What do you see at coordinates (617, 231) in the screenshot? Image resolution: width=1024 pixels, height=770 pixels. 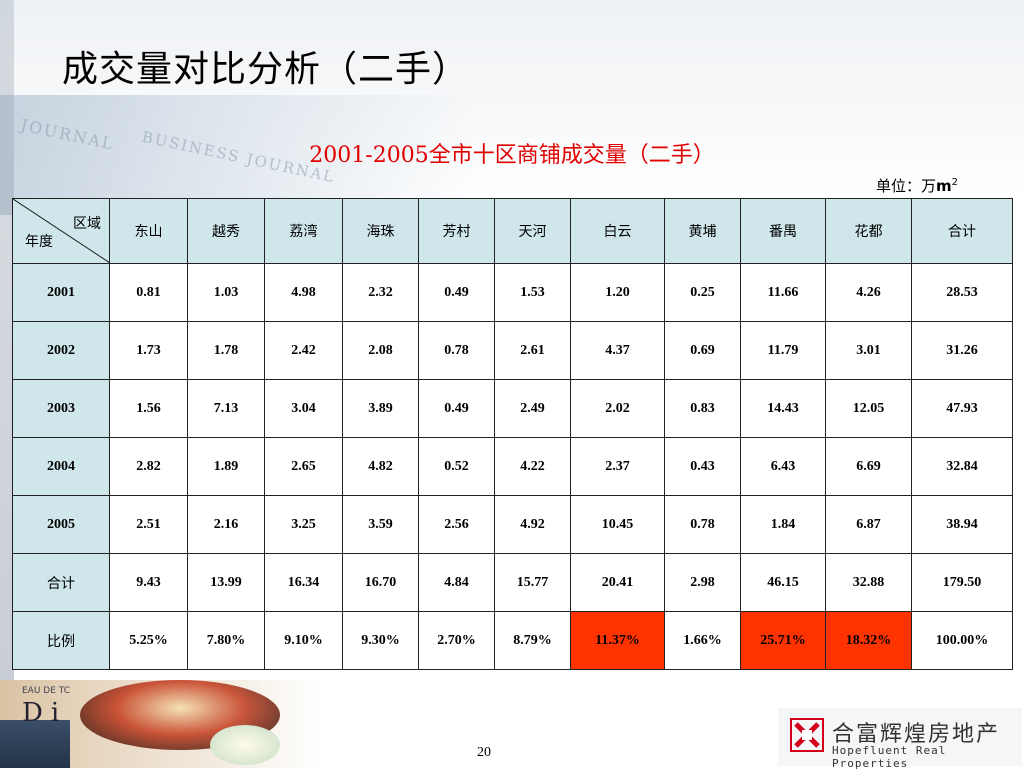 I see `column-header: 白云` at bounding box center [617, 231].